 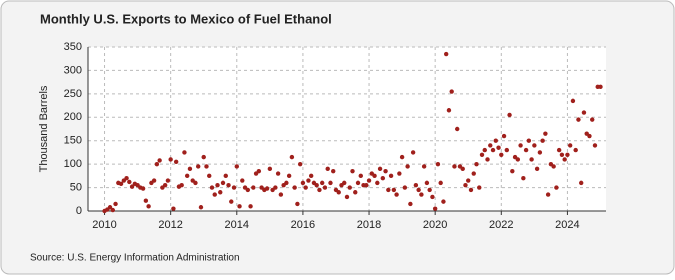 What do you see at coordinates (79, 211) in the screenshot?
I see `y-tick-label: 0` at bounding box center [79, 211].